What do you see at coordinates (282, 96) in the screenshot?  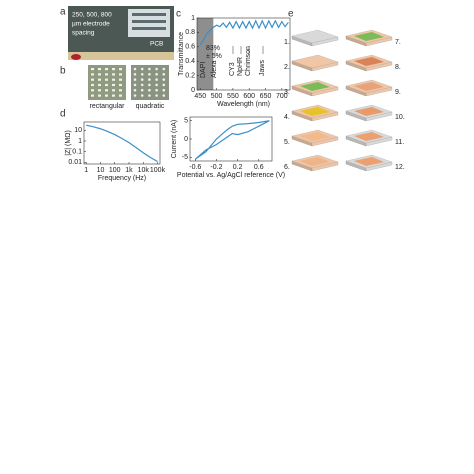 I see `x-tick-label: 700` at bounding box center [282, 96].